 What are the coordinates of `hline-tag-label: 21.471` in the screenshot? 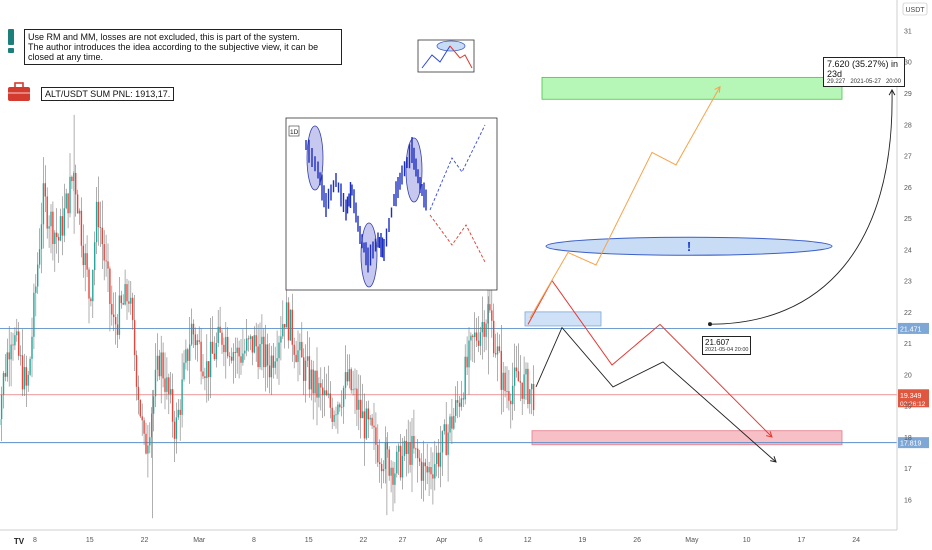 It's located at (911, 329).